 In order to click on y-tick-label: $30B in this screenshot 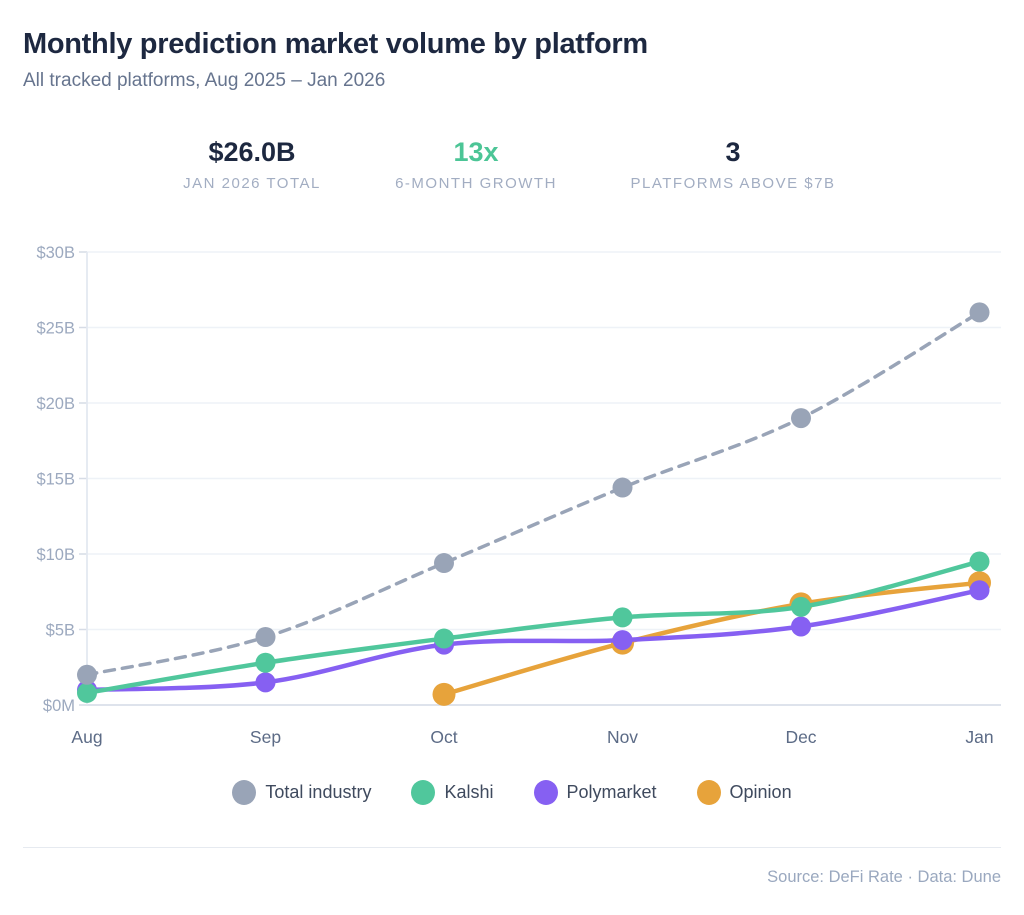, I will do `click(55, 253)`.